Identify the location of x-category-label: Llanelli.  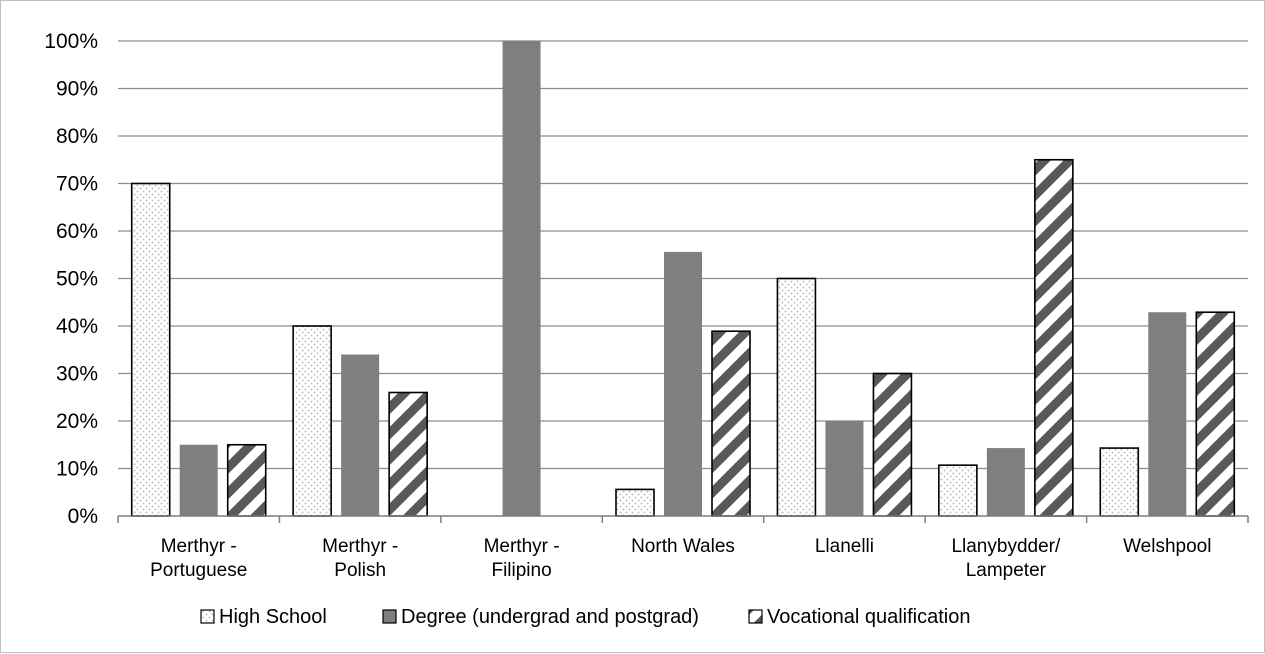
(844, 546).